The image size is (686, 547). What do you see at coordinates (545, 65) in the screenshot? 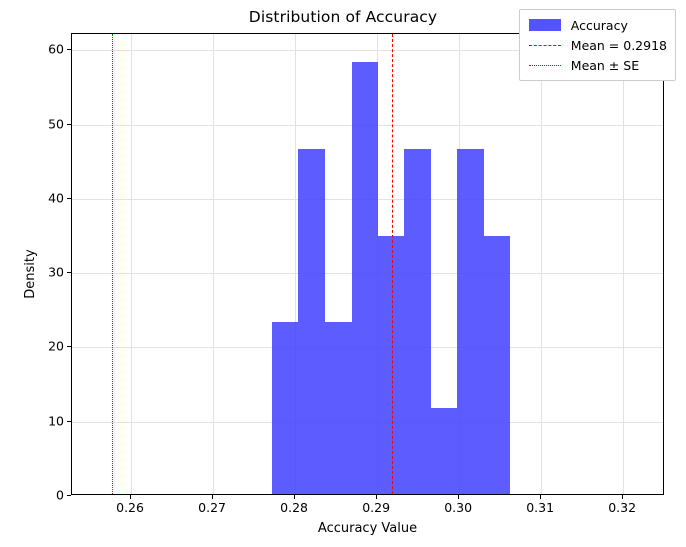
I see `legend-swatch-dotted-line-icon` at bounding box center [545, 65].